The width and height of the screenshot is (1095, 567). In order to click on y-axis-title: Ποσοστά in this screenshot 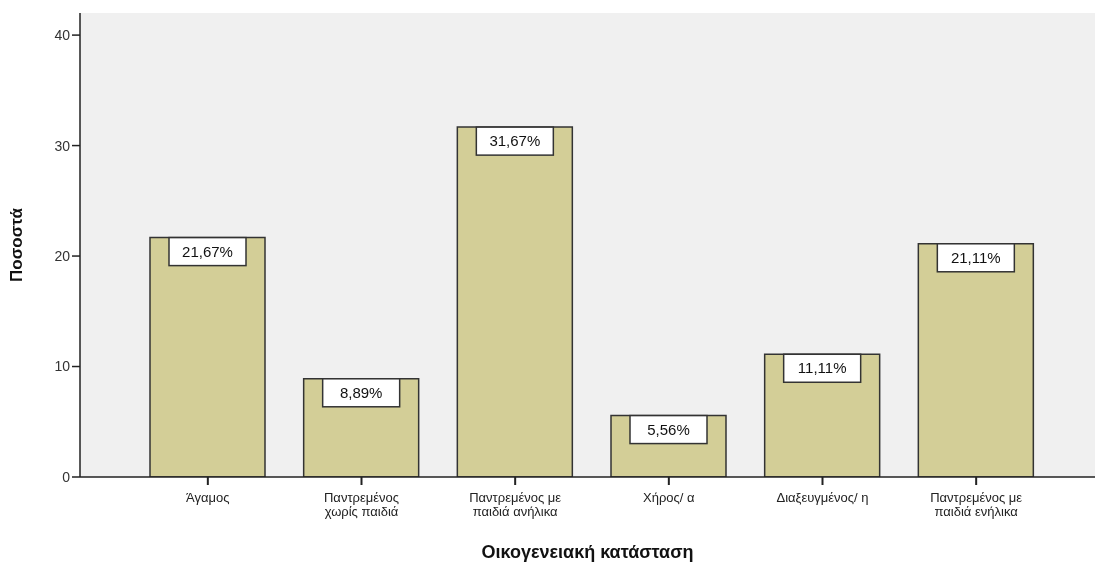, I will do `click(17, 244)`.